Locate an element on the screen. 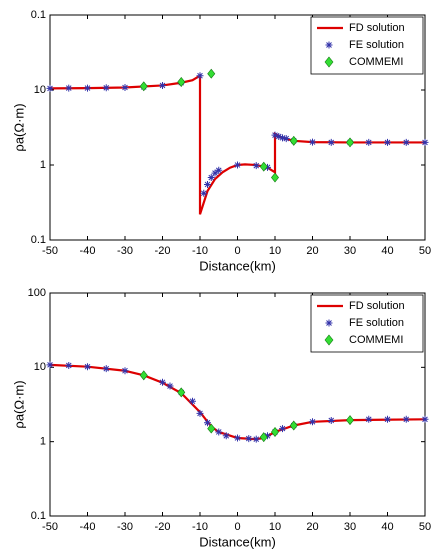  y-tick-label: 1 is located at coordinates (43, 165).